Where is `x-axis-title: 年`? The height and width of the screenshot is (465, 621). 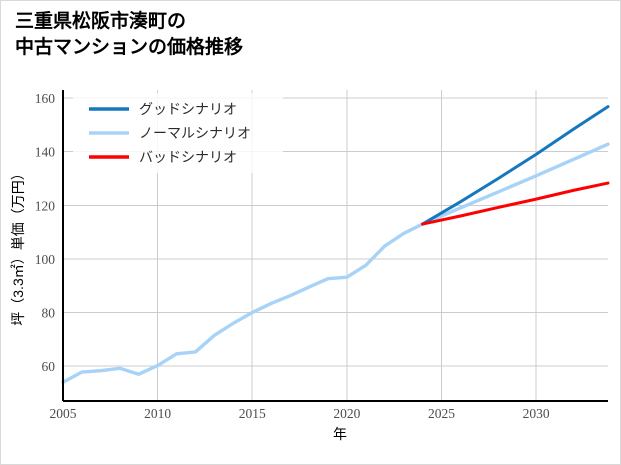
x-axis-title: 年 is located at coordinates (340, 434).